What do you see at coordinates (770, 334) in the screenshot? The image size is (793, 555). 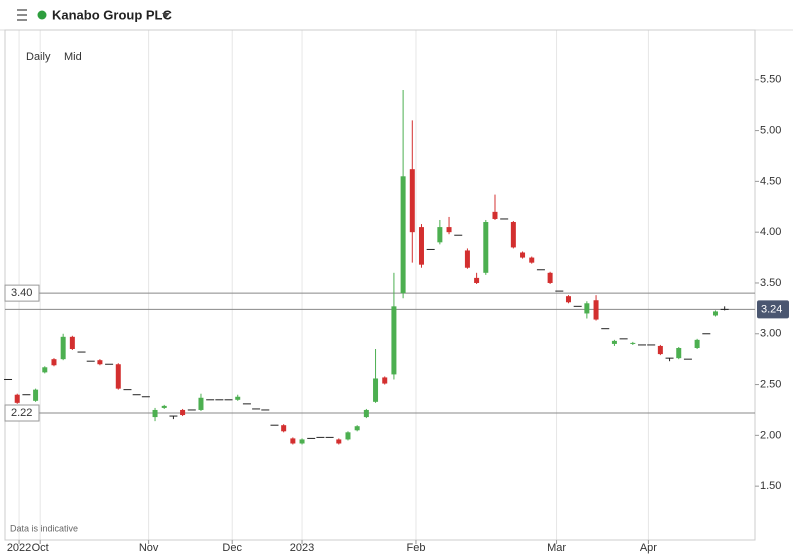 I see `y-tick-label: 3.00` at bounding box center [770, 334].